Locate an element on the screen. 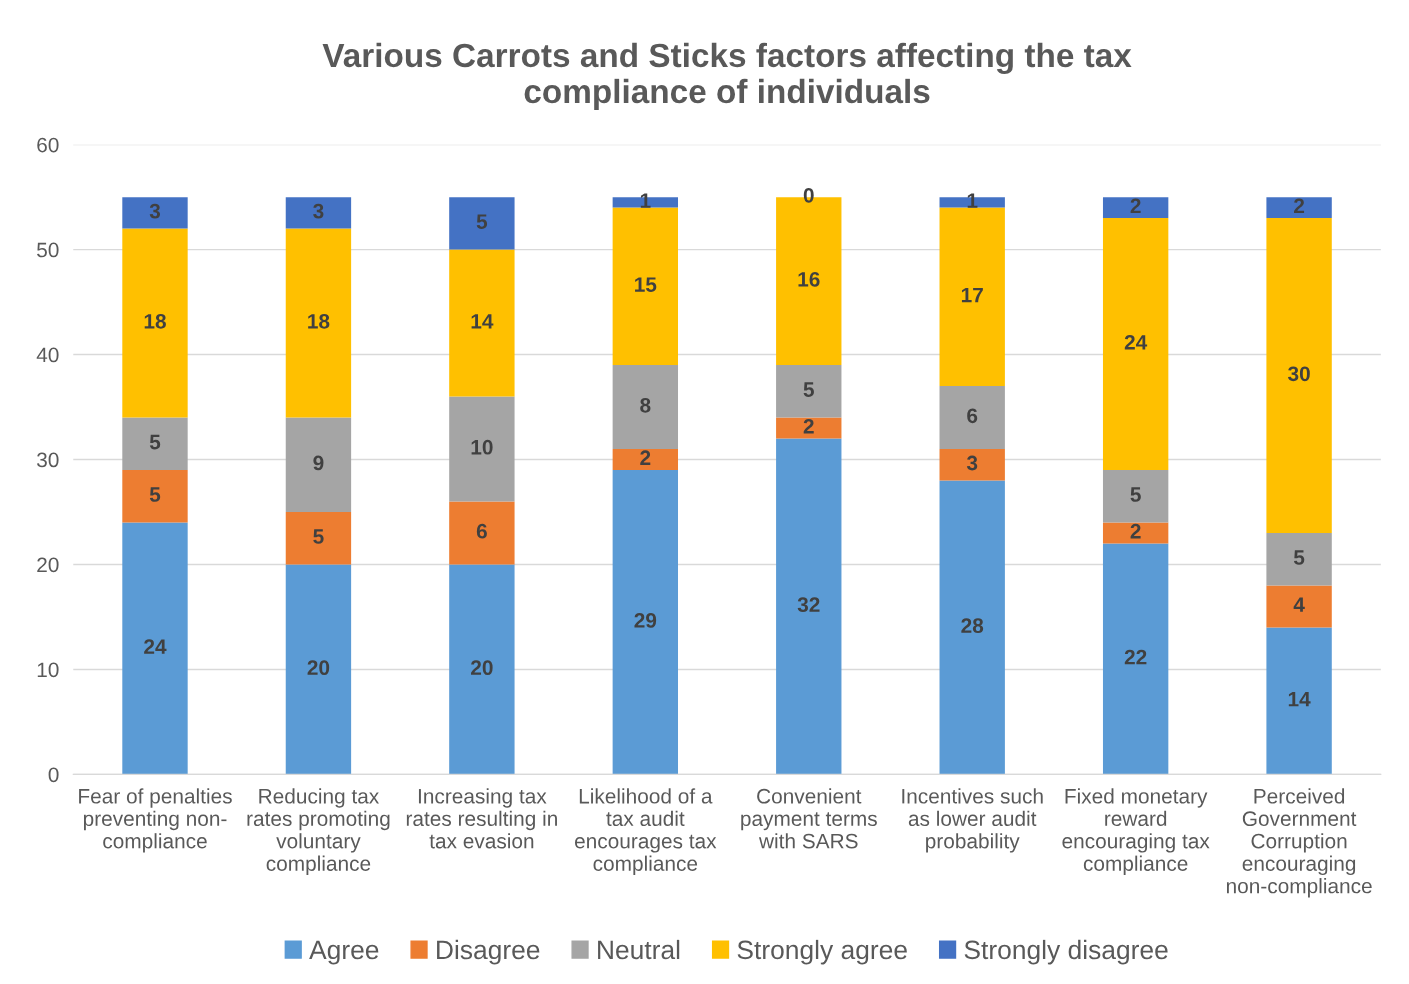 Image resolution: width=1409 pixels, height=984 pixels. y-tick-label: 0 is located at coordinates (53, 775).